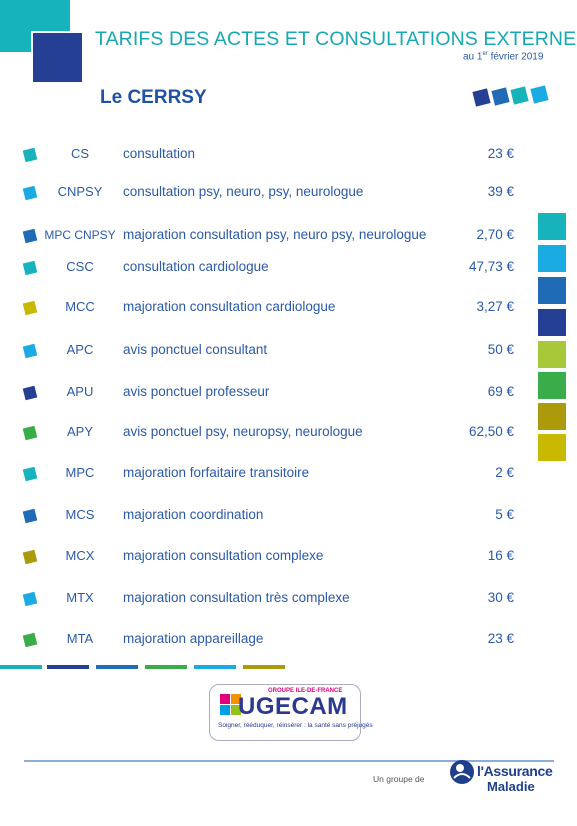  I want to click on tariff-row: APU avis ponctuel professeur 69 €, so click(288, 394).